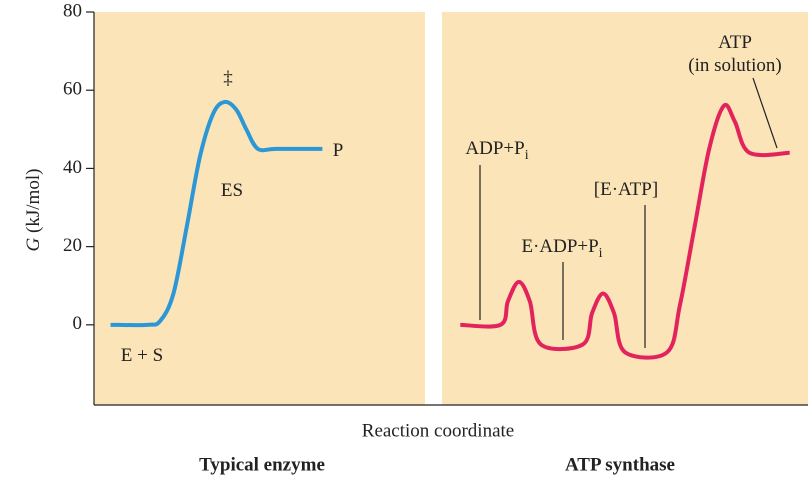 The height and width of the screenshot is (484, 810). I want to click on annotation: ES, so click(232, 190).